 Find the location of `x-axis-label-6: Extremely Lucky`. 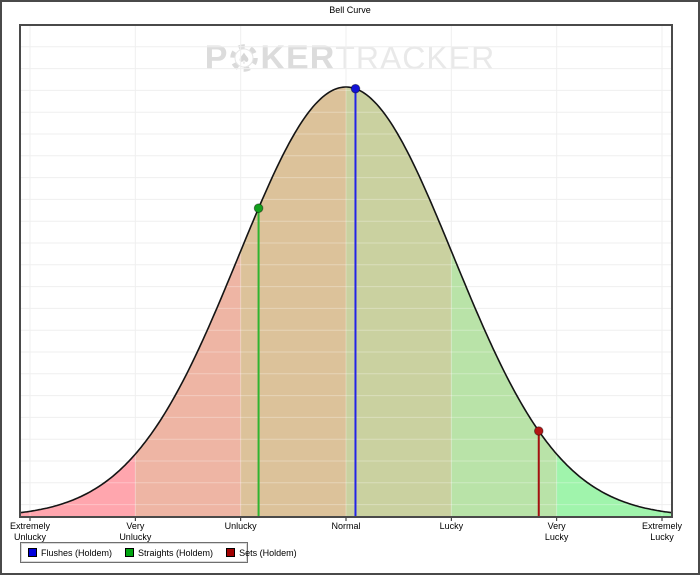

x-axis-label-6: Extremely Lucky is located at coordinates (661, 532).